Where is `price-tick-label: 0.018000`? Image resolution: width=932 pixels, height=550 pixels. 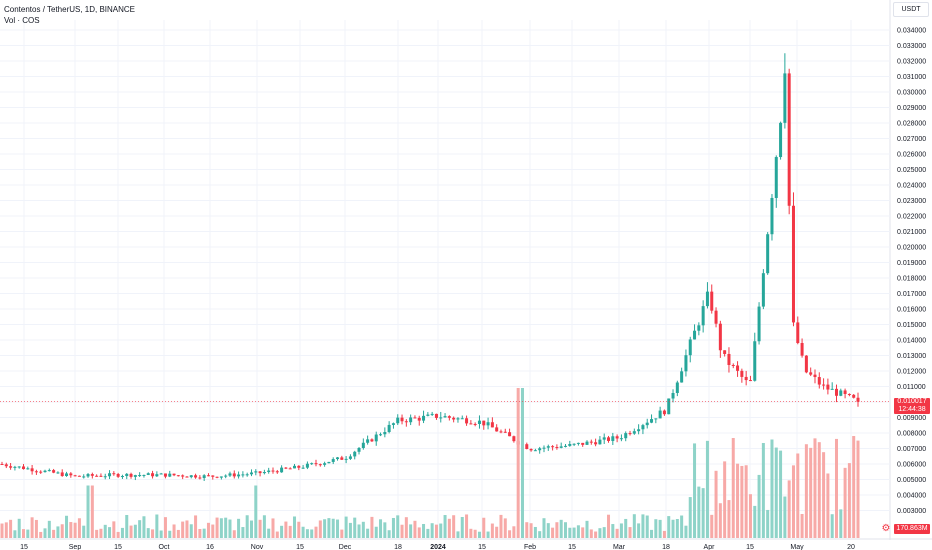
price-tick-label: 0.018000 is located at coordinates (911, 279).